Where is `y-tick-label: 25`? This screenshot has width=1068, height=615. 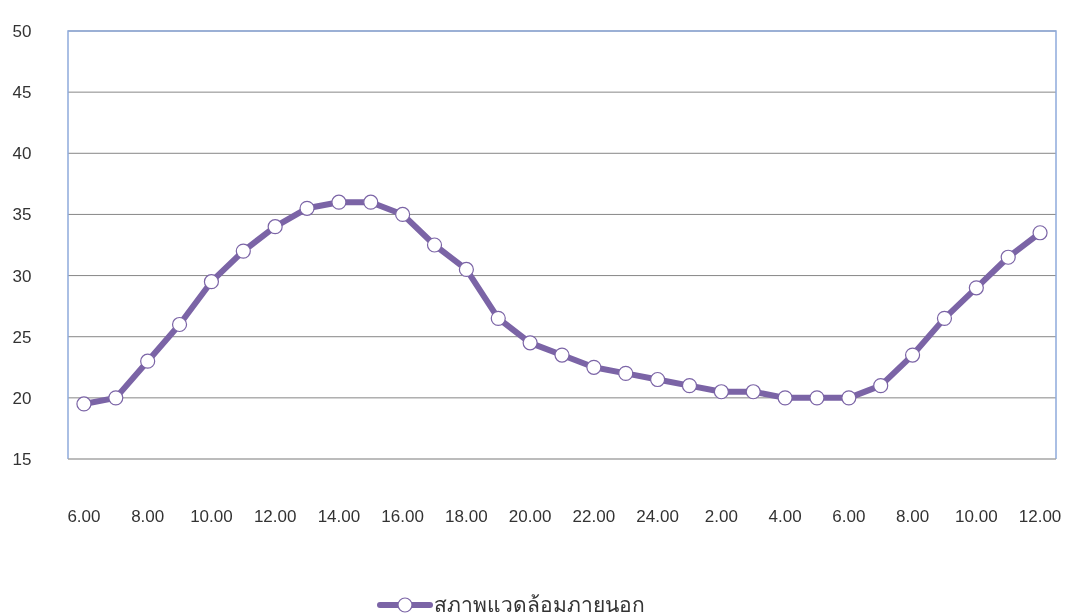 y-tick-label: 25 is located at coordinates (22, 337).